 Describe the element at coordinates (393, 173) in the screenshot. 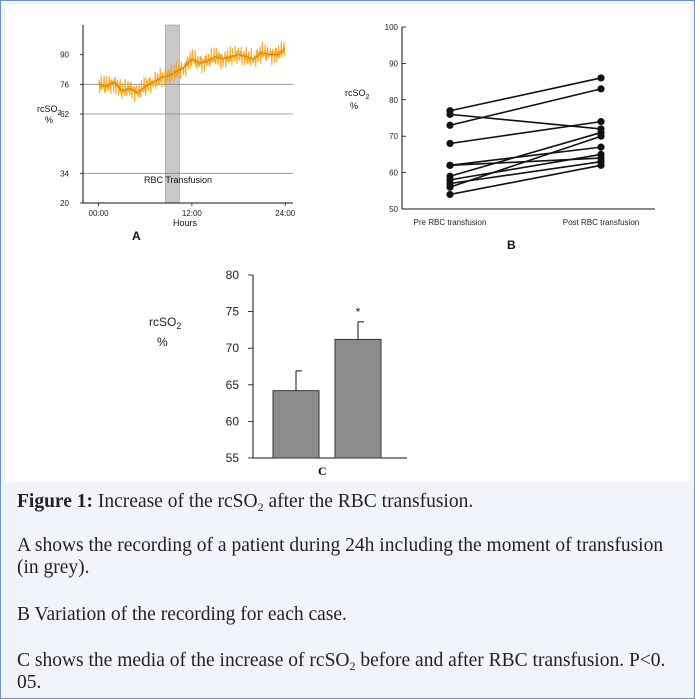

I see `panel-b-ytick-1: 60` at that location.